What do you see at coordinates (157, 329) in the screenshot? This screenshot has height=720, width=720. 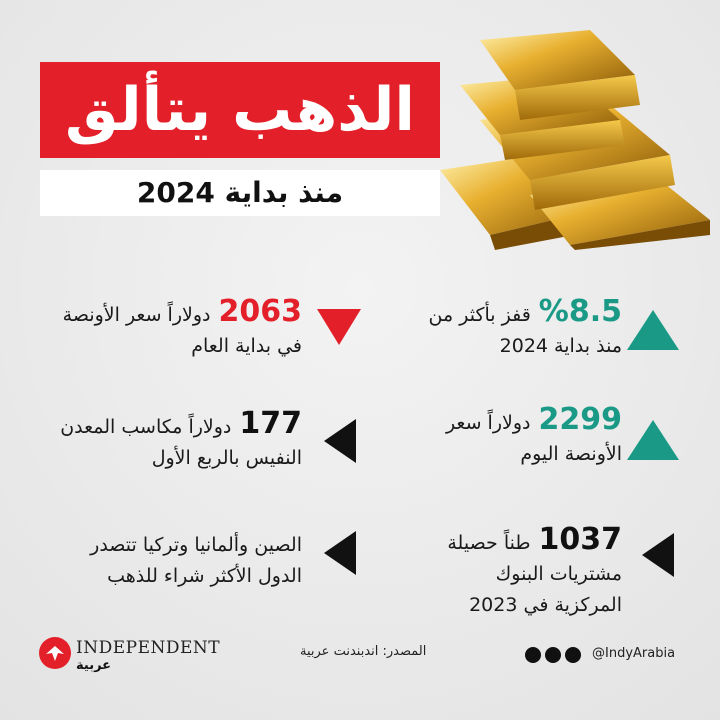 I see `stat: 2063 دولاراً سعر الأونصة في بداية العام` at bounding box center [157, 329].